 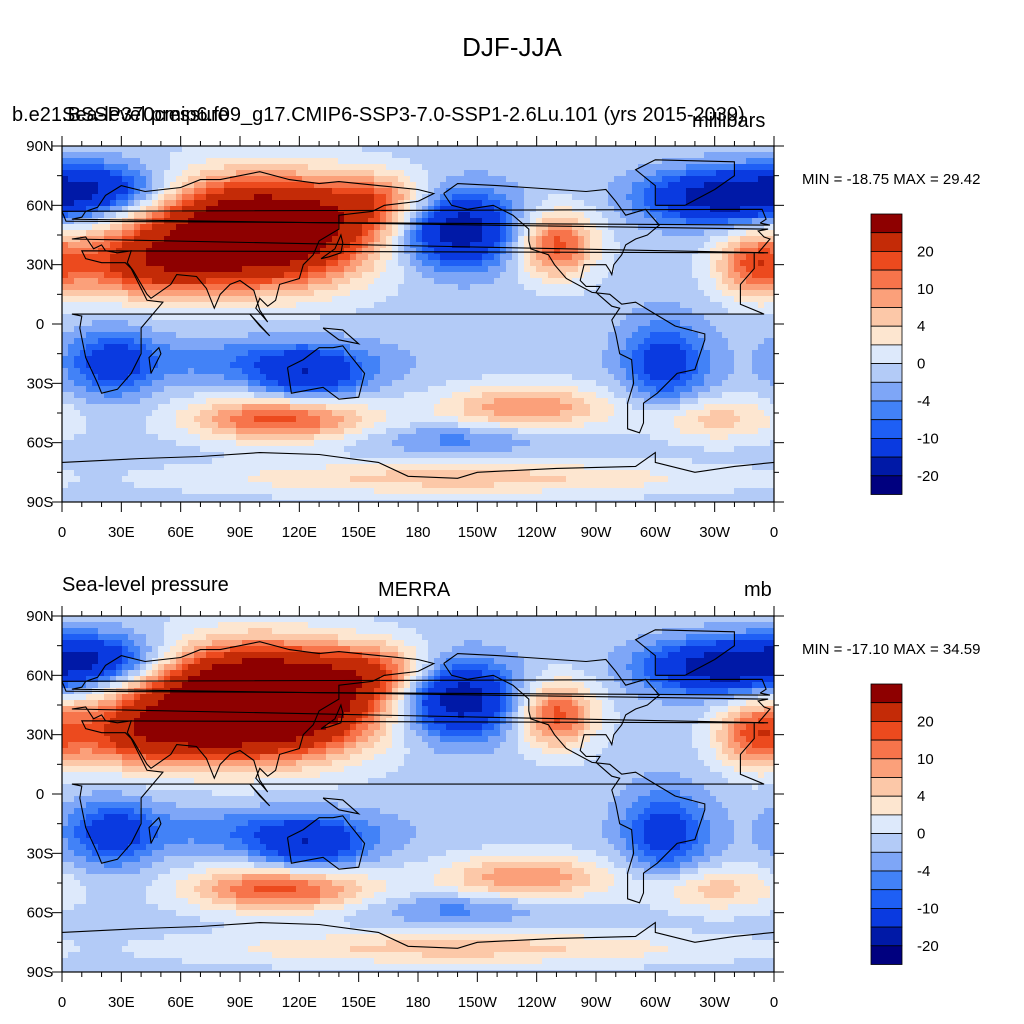 What do you see at coordinates (478, 532) in the screenshot?
I see `x-tick-label: 150W` at bounding box center [478, 532].